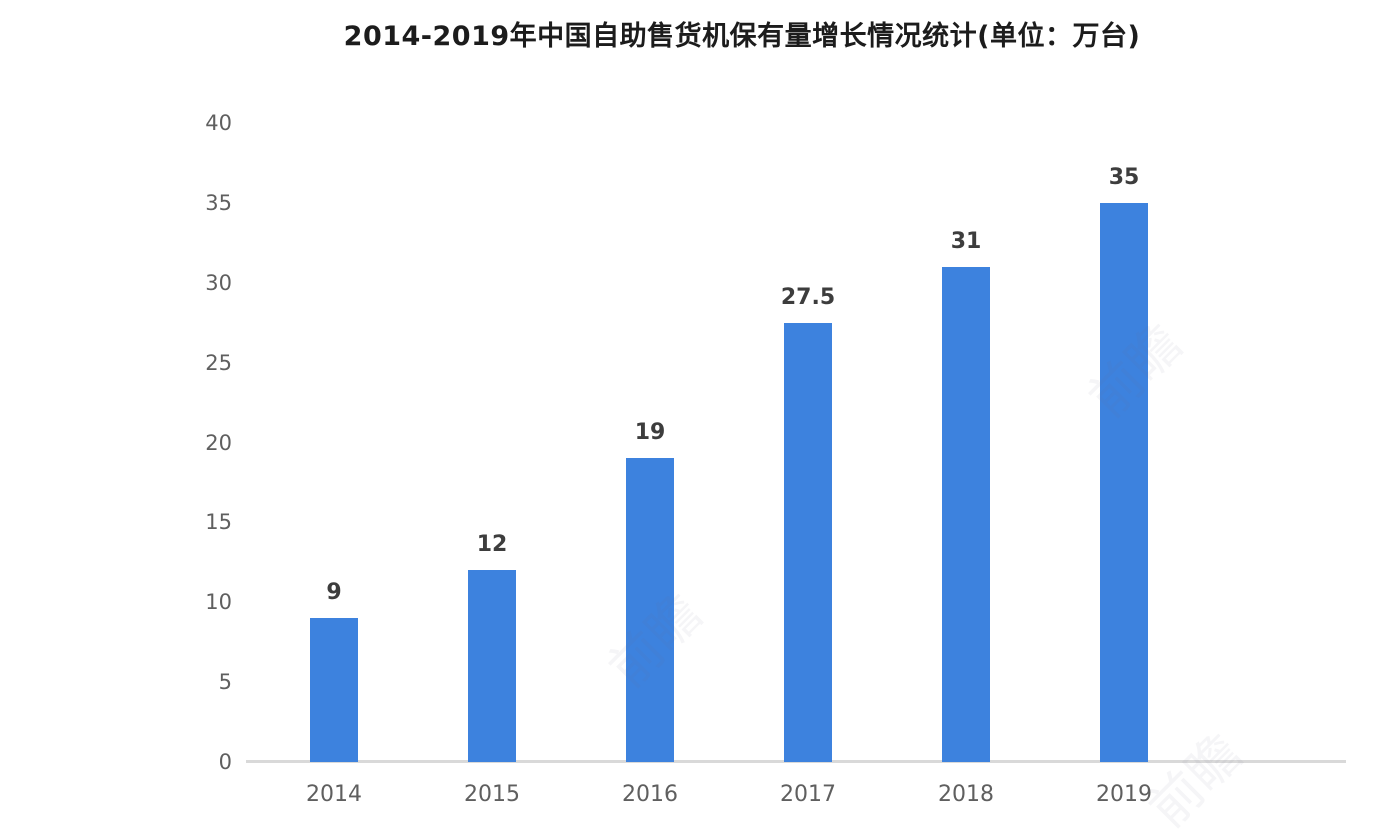  Describe the element at coordinates (966, 241) in the screenshot. I see `bar-value-label-2018: 31` at that location.